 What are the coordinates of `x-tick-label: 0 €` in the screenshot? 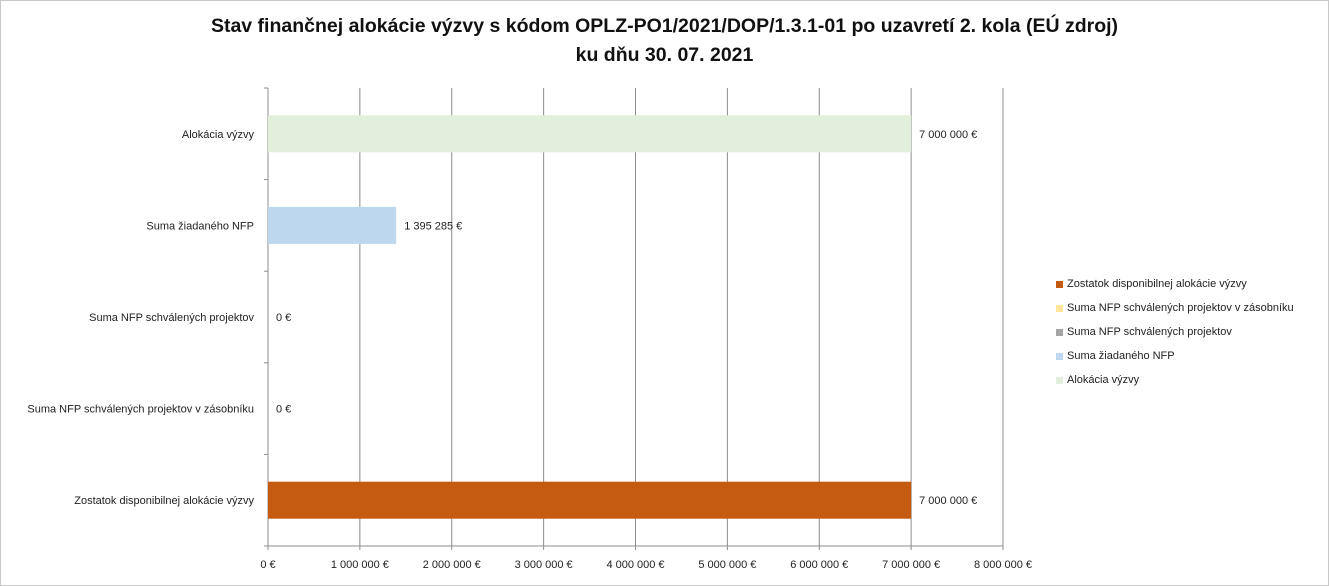 It's located at (267, 565).